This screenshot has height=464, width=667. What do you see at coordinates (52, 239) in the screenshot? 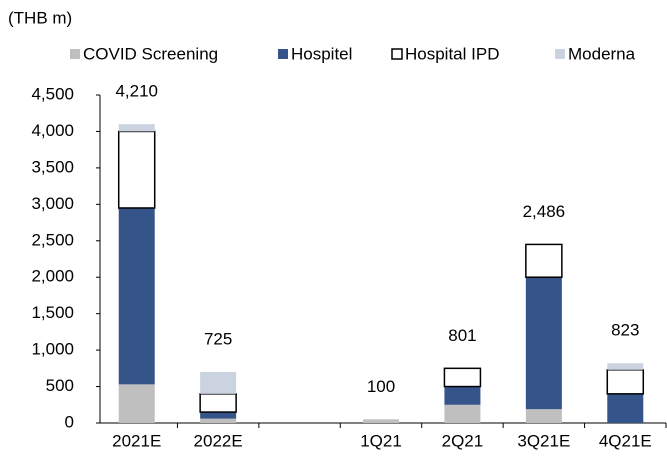
I see `y-tick-label: 2,500` at bounding box center [52, 239].